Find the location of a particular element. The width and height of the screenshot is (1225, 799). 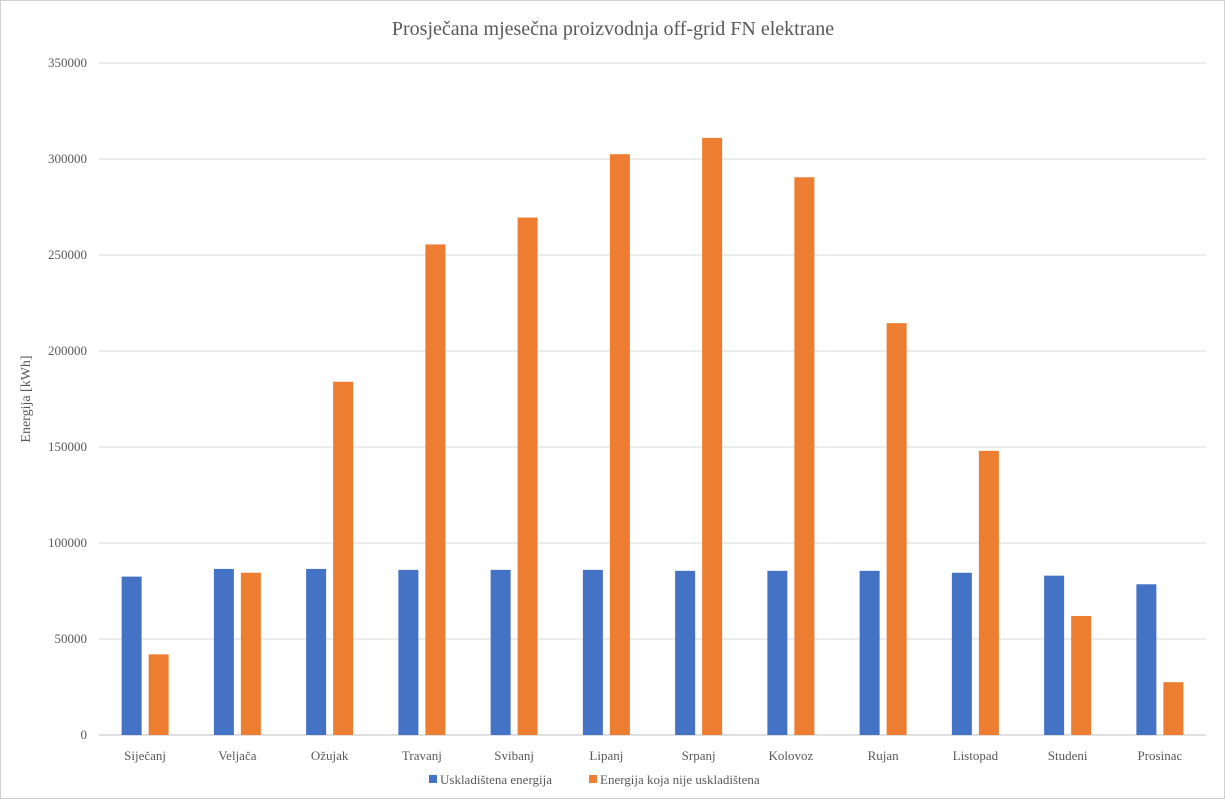

x-tick-label: Prosinac is located at coordinates (1159, 755).